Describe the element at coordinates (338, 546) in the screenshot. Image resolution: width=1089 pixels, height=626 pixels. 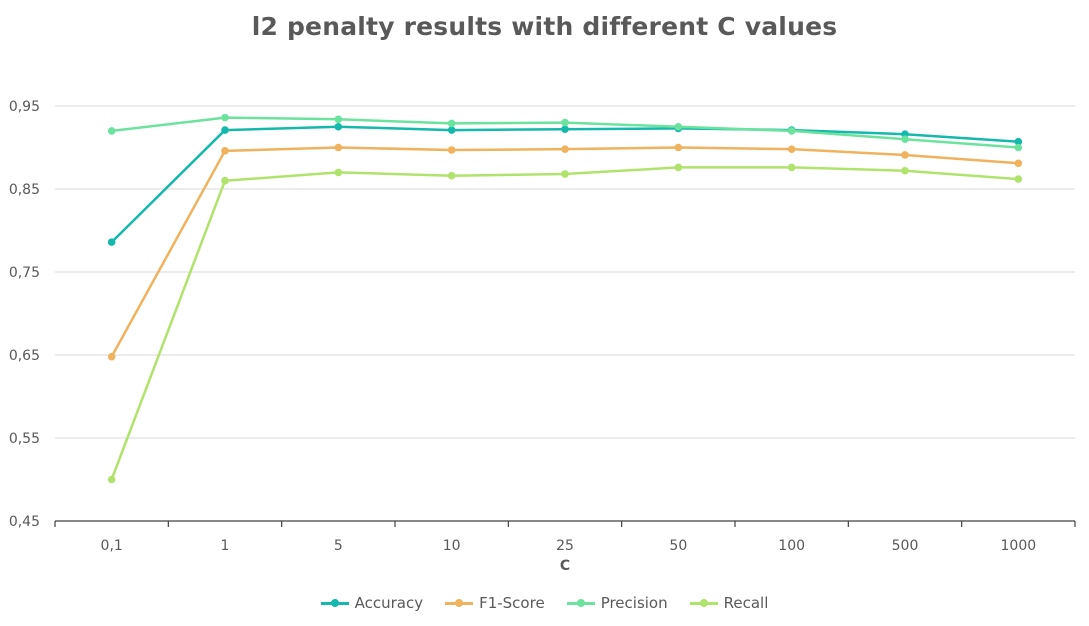
I see `x-tick-label: 5` at that location.